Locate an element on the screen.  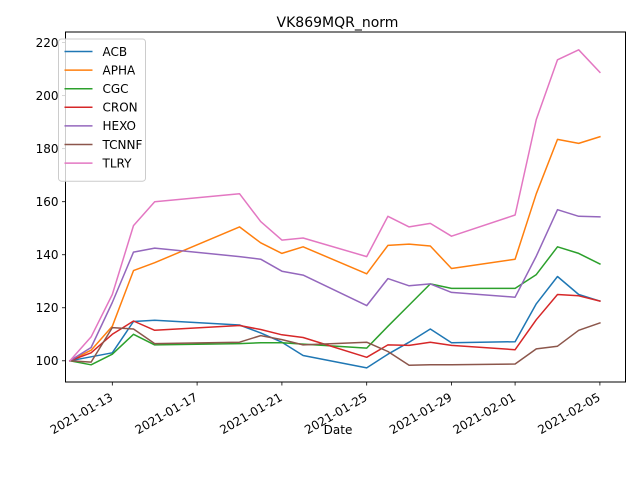
legend-label: TCNNF is located at coordinates (122, 145).